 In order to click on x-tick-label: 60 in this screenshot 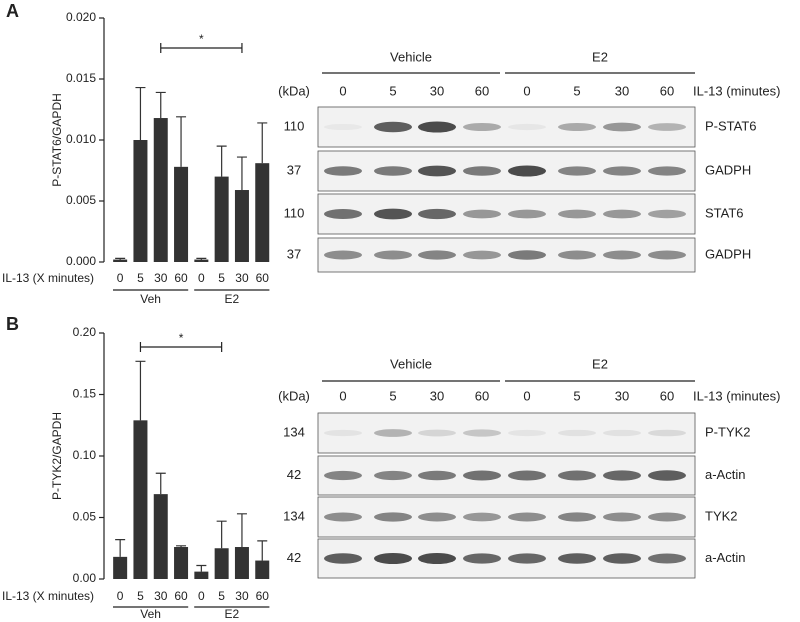, I will do `click(263, 596)`.